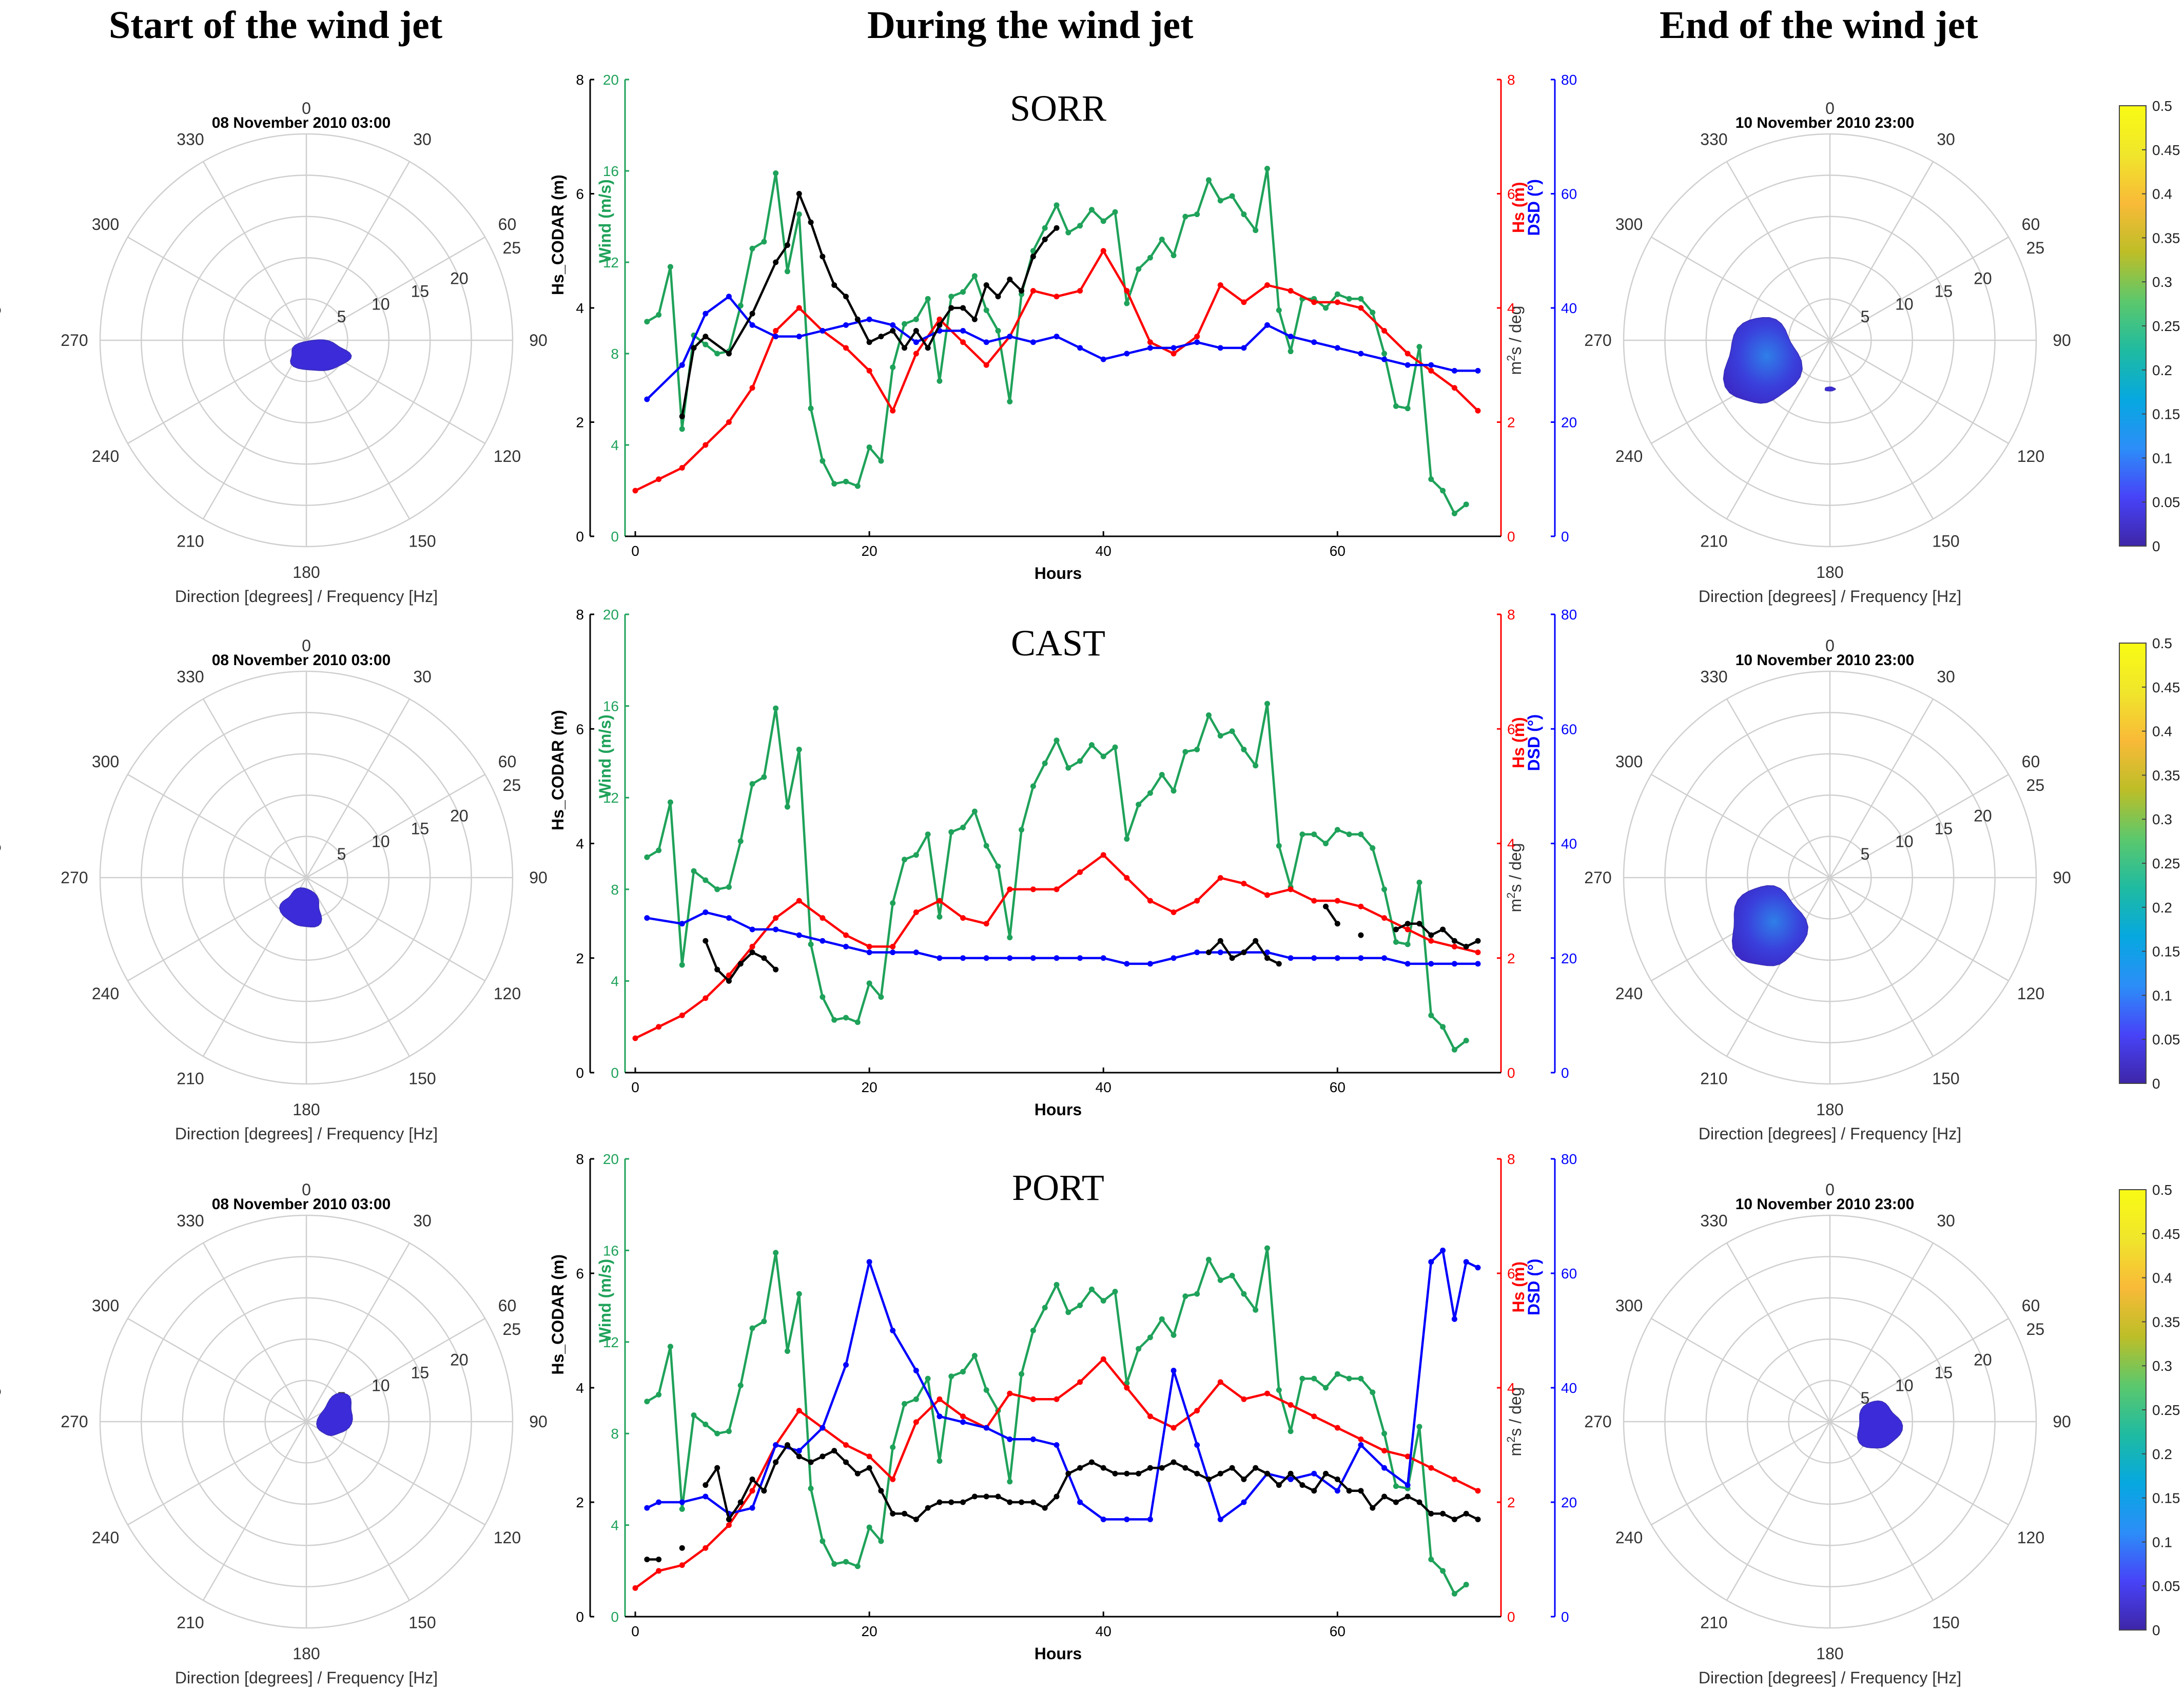 This screenshot has height=1688, width=2184. Describe the element at coordinates (1058, 644) in the screenshot. I see `station-label: CAST` at that location.